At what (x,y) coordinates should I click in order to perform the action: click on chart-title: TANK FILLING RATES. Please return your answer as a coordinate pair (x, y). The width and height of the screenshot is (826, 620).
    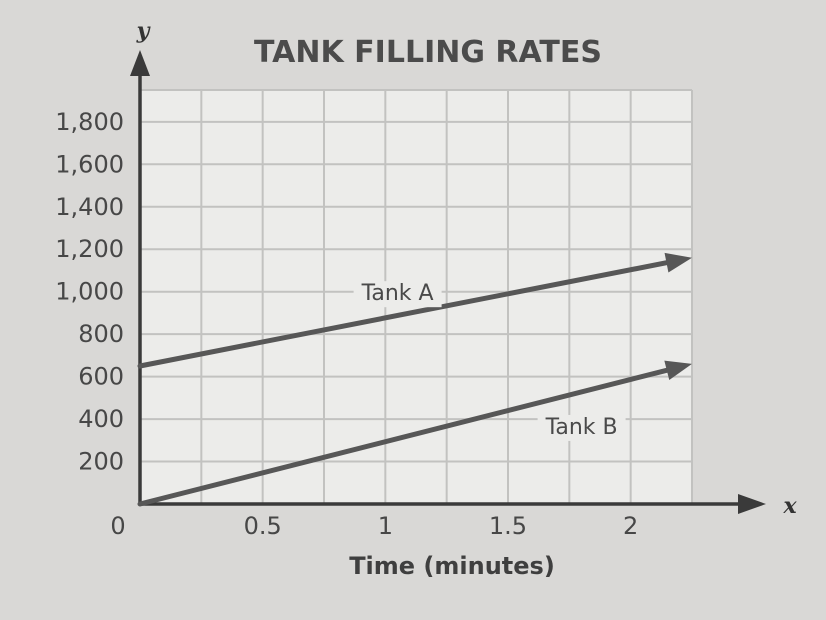
    Looking at the image, I should click on (428, 52).